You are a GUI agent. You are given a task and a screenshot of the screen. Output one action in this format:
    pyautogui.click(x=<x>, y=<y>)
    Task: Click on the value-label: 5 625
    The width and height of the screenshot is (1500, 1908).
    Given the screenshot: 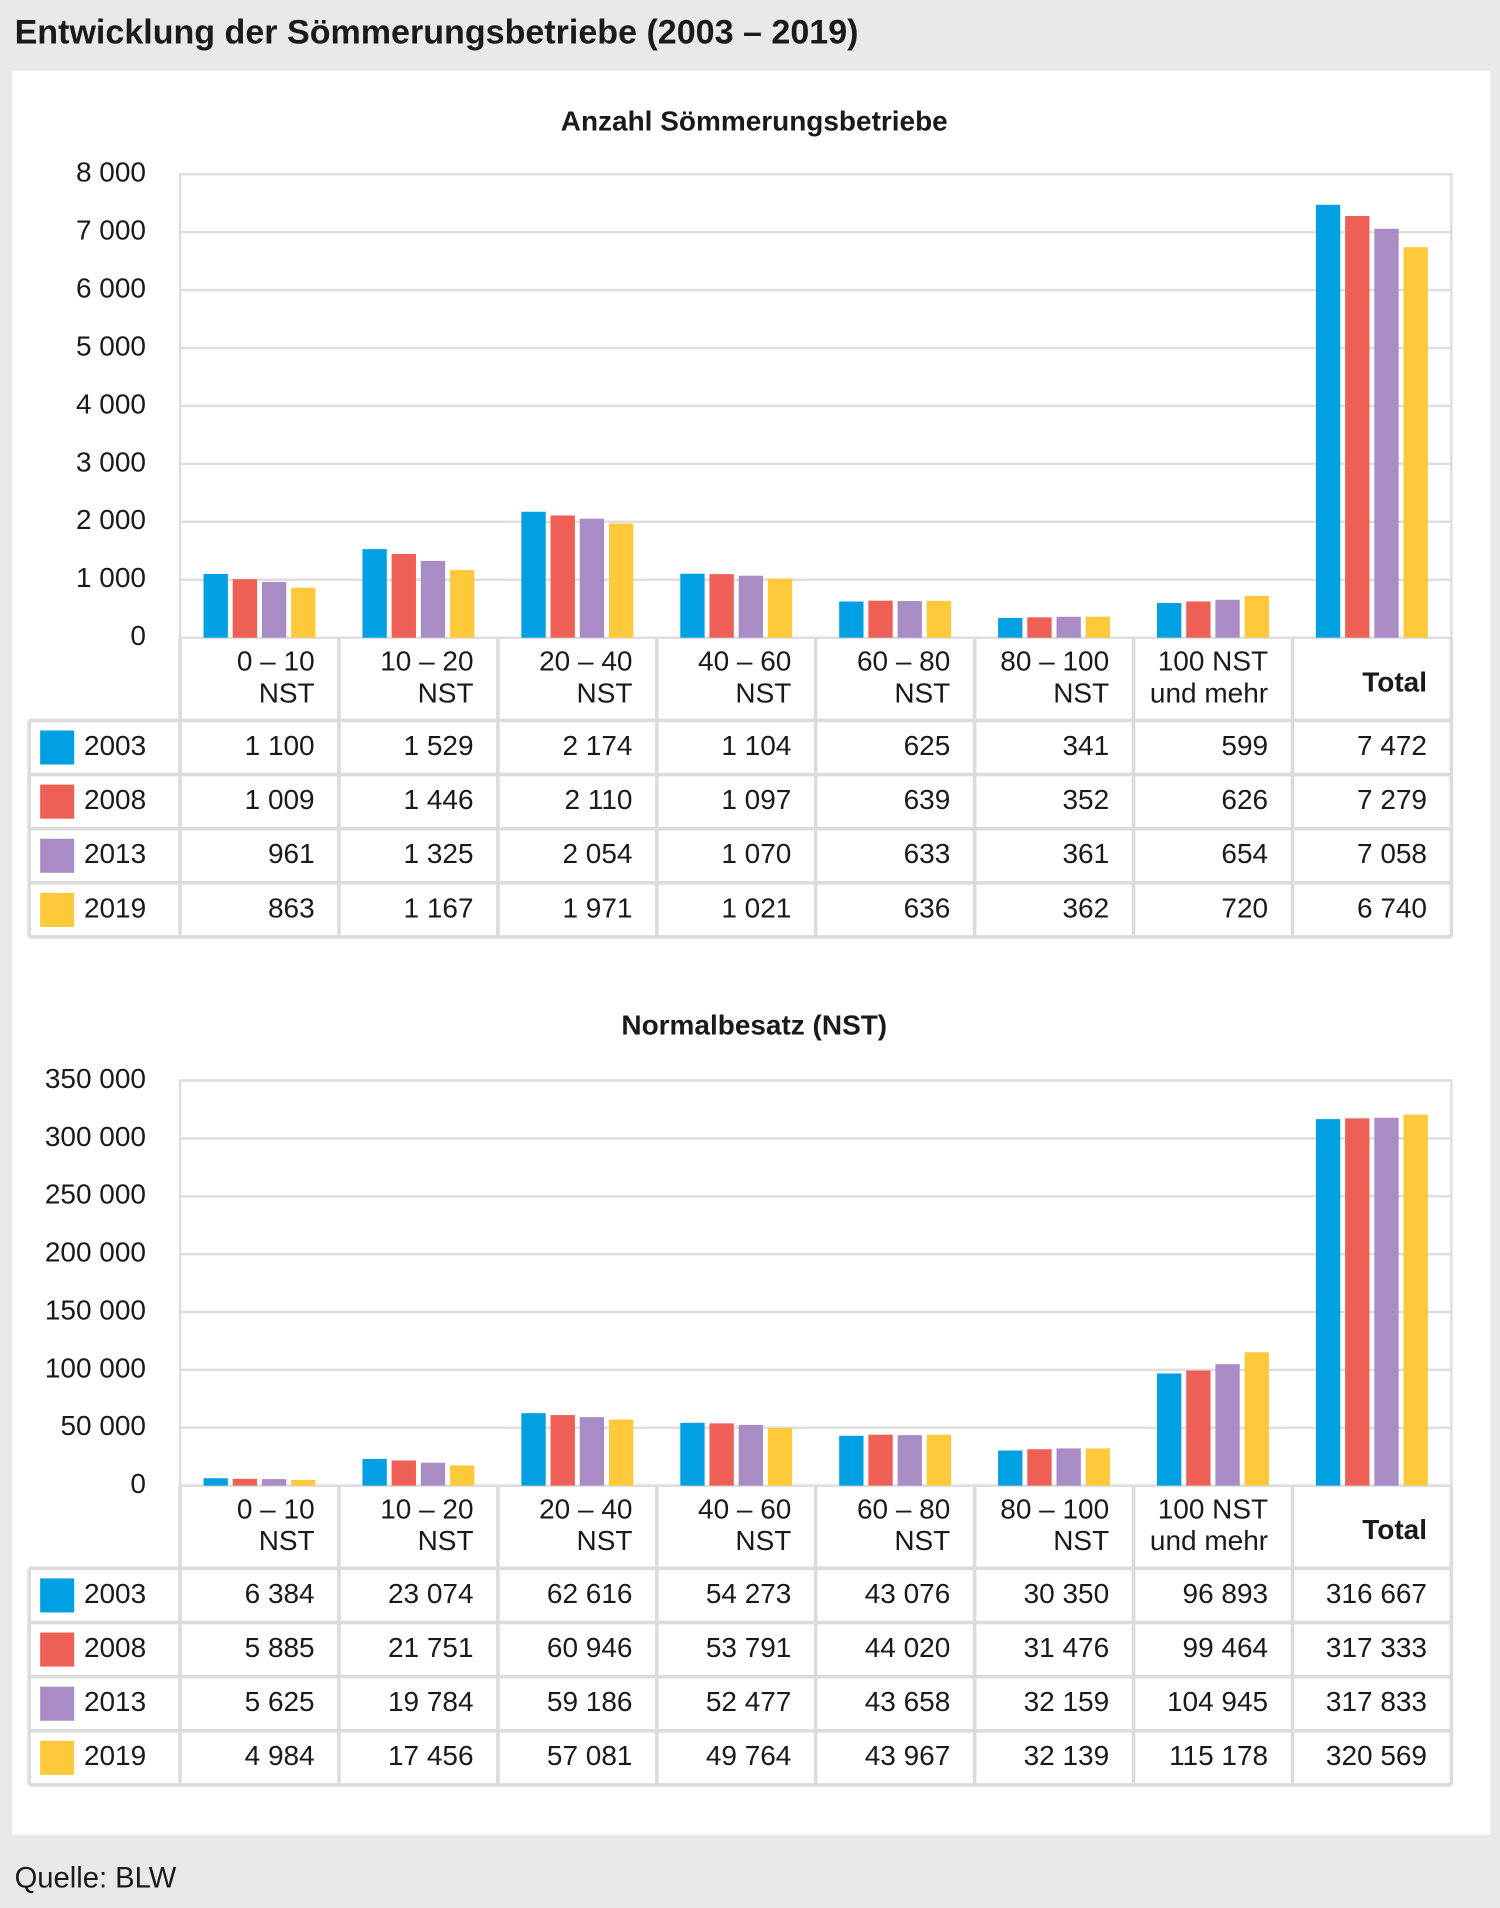 What is the action you would take?
    pyautogui.click(x=280, y=1701)
    